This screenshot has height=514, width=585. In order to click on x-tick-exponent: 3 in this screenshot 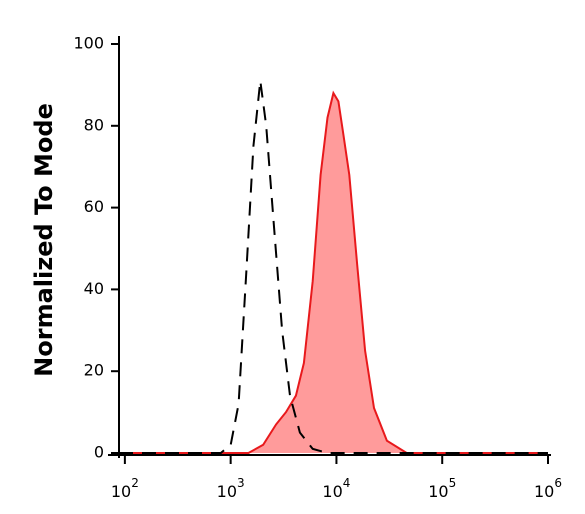, I will do `click(241, 483)`.